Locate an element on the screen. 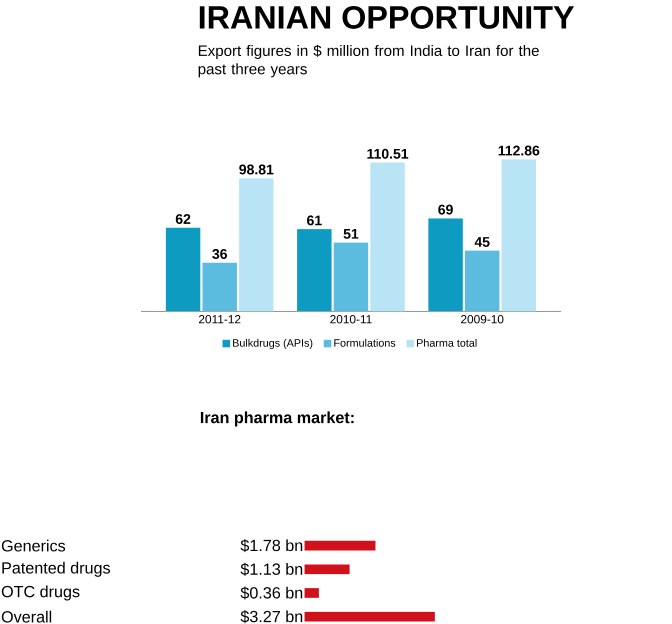 The width and height of the screenshot is (672, 624). x-tick-label: 2010-11 is located at coordinates (351, 319).